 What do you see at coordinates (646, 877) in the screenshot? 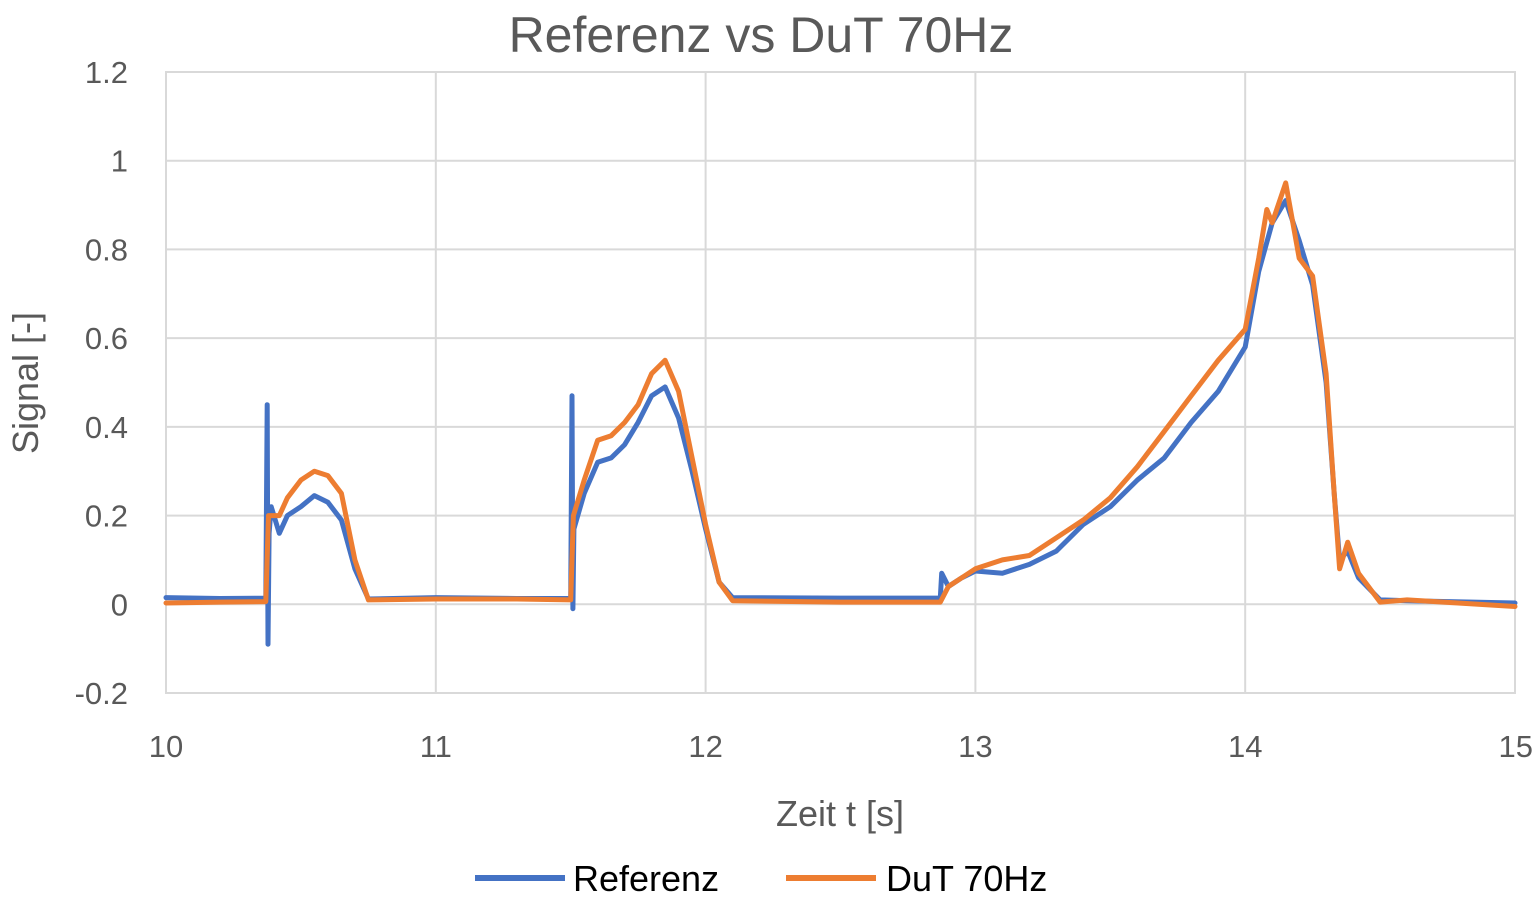
I see `legend-label-referenz: Referenz` at bounding box center [646, 877].